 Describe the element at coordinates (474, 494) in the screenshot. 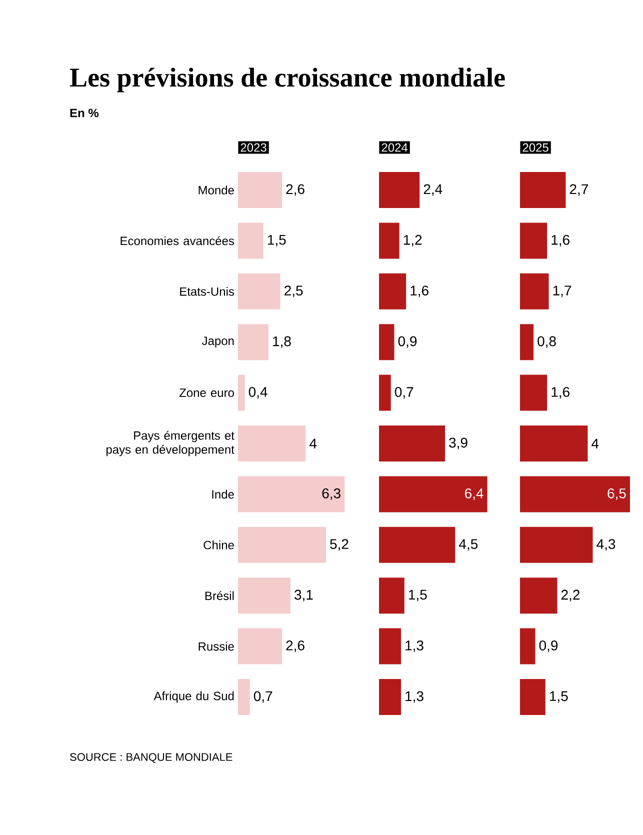

I see `data-label: 6,4` at that location.